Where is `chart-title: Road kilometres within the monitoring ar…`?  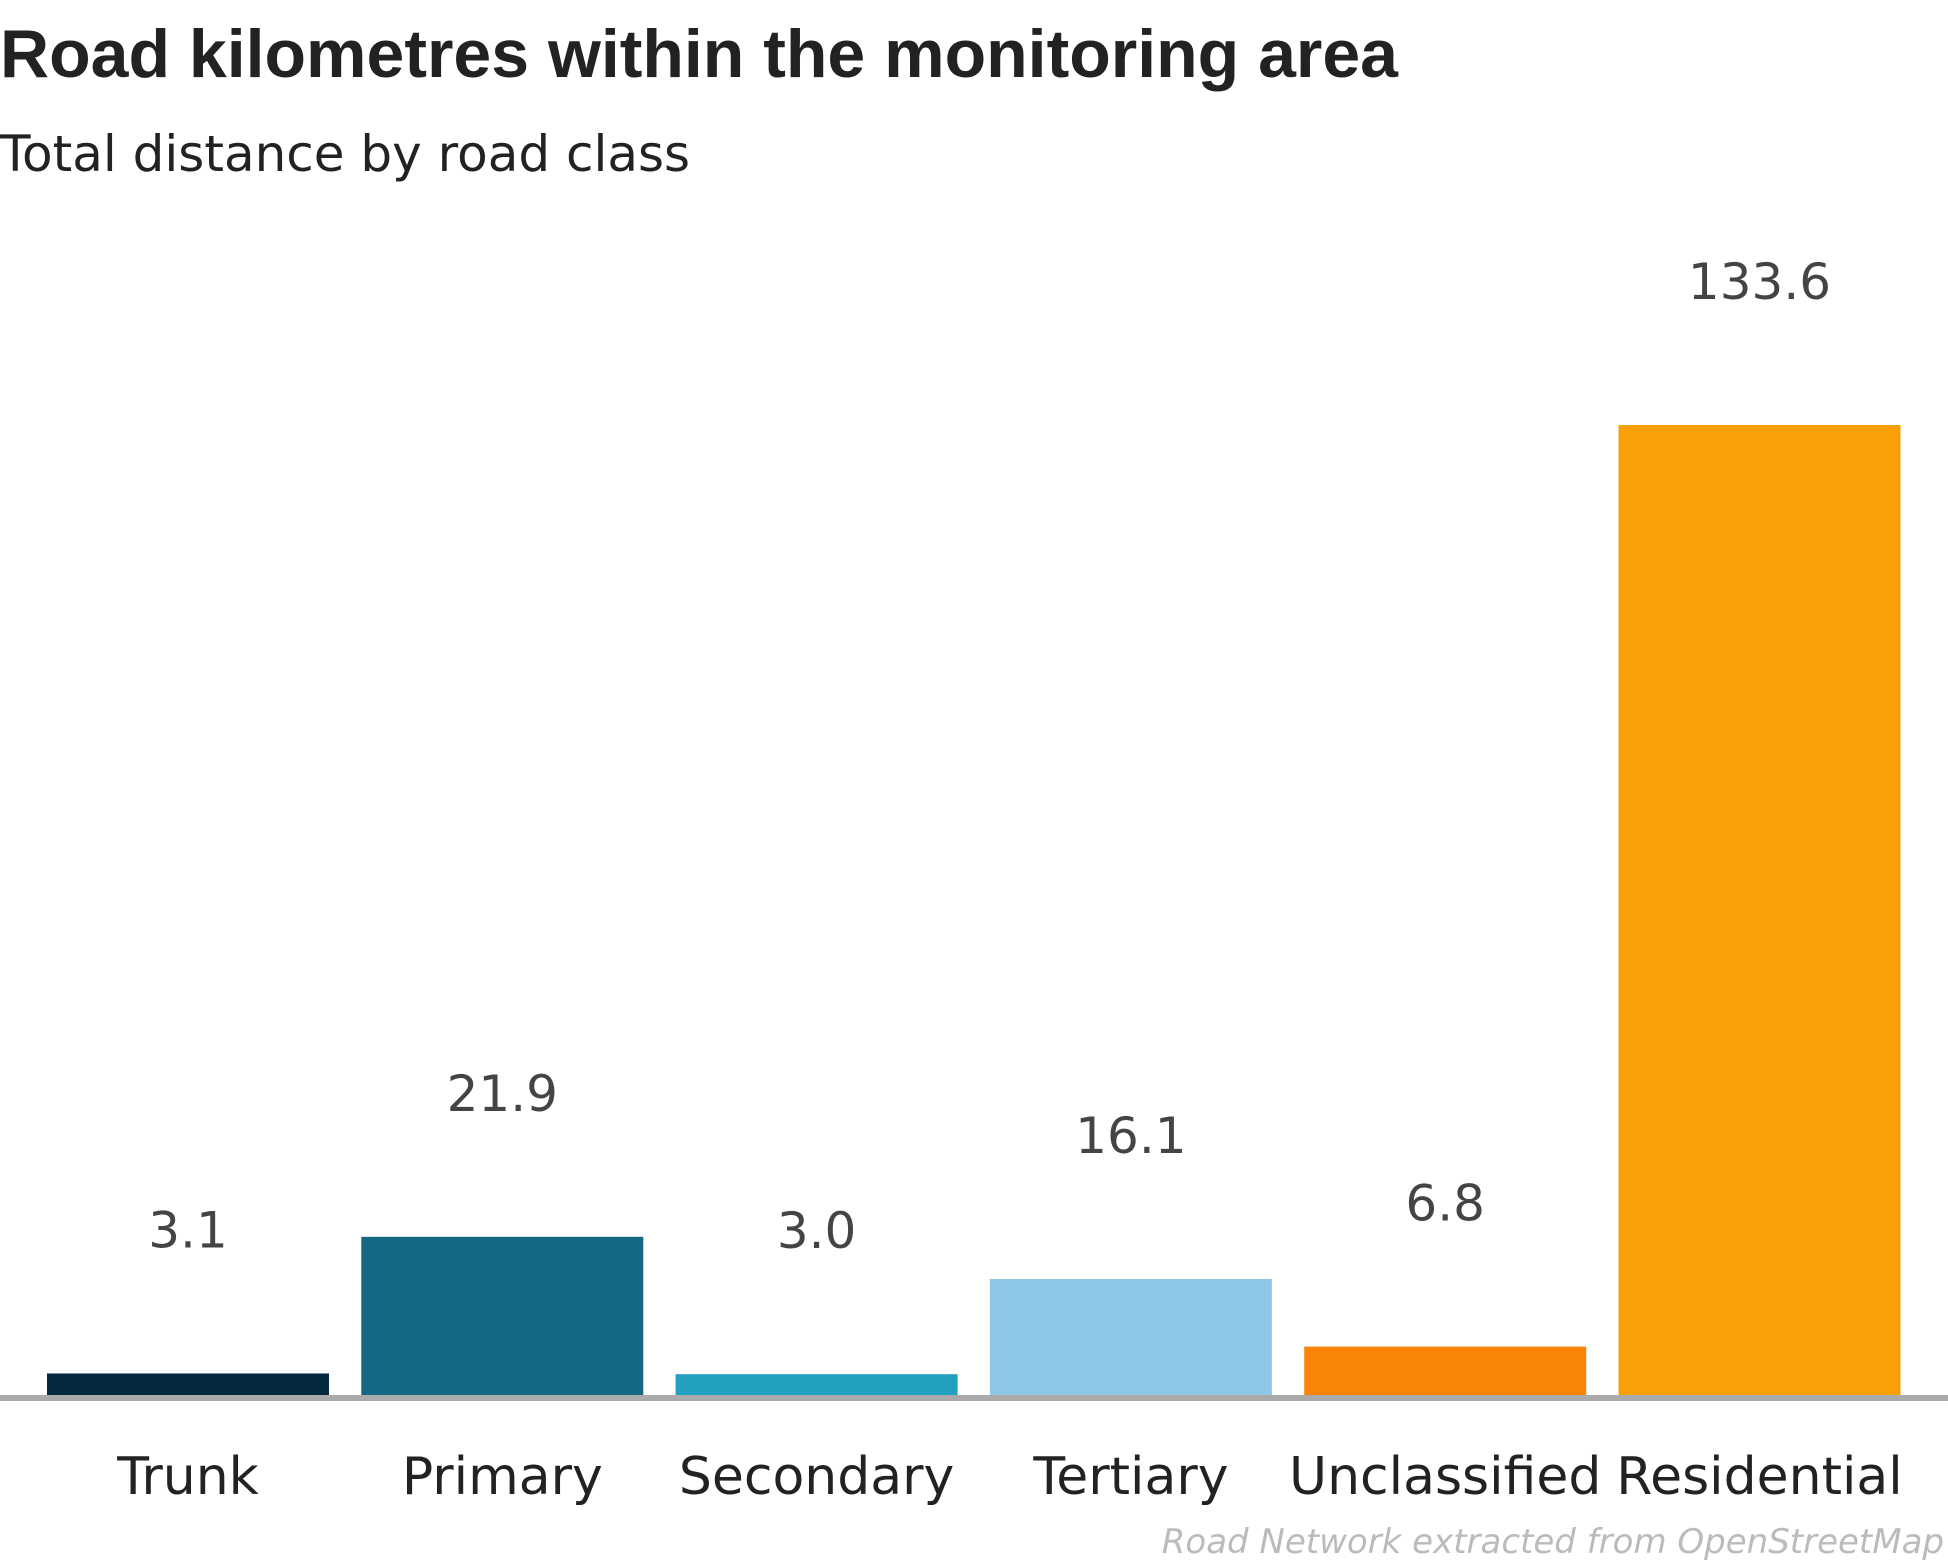
chart-title: Road kilometres within the monitoring ar… is located at coordinates (699, 54).